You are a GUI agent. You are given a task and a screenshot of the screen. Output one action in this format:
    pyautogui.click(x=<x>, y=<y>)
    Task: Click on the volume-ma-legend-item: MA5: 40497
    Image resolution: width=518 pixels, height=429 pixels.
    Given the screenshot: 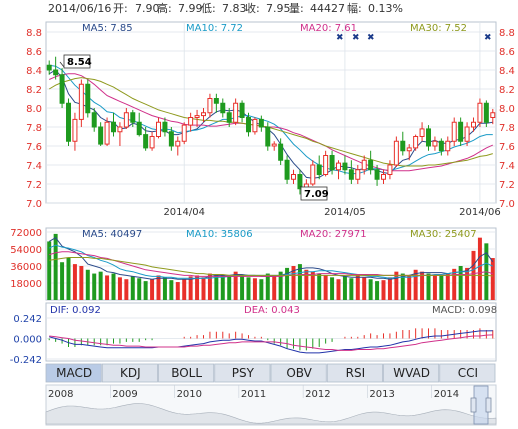 What is the action you would take?
    pyautogui.click(x=112, y=234)
    